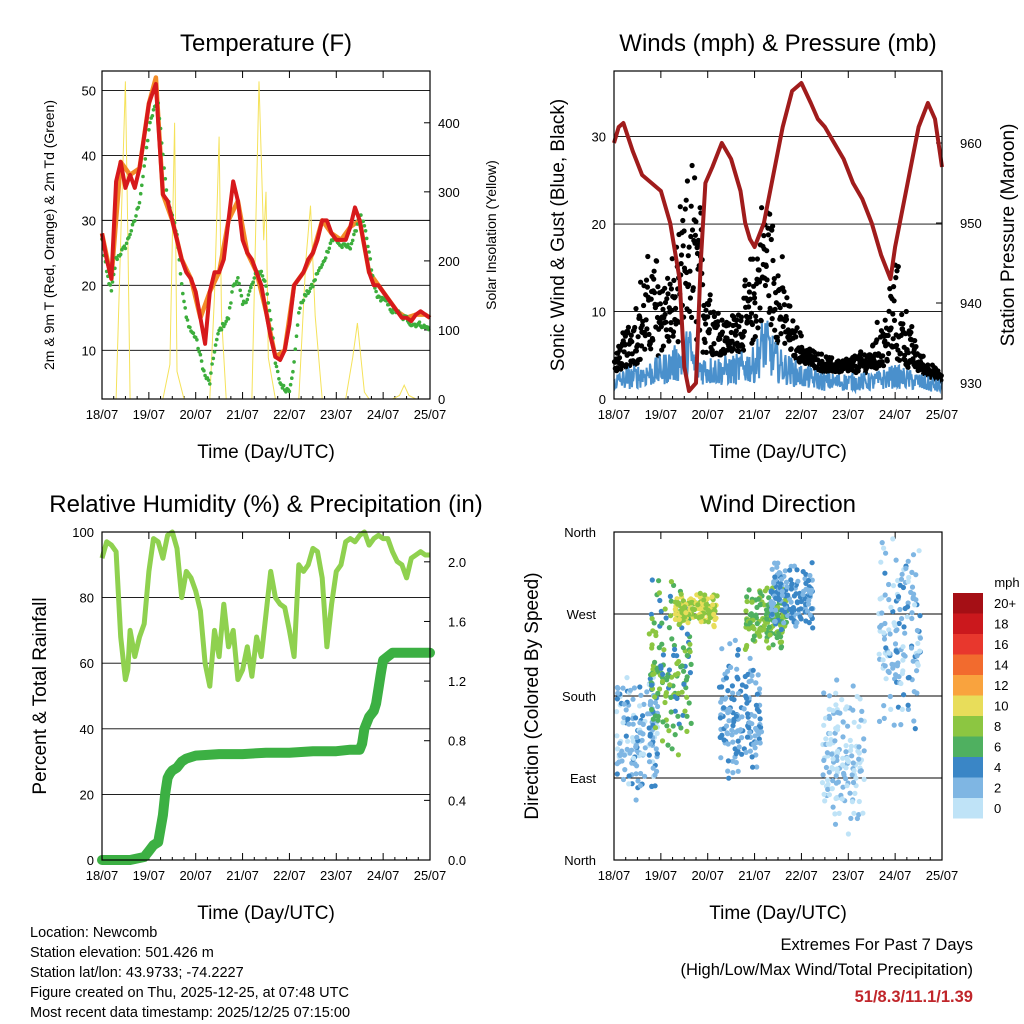 The width and height of the screenshot is (1024, 1024). Describe the element at coordinates (449, 123) in the screenshot. I see `y-right-tick-label: 400` at that location.